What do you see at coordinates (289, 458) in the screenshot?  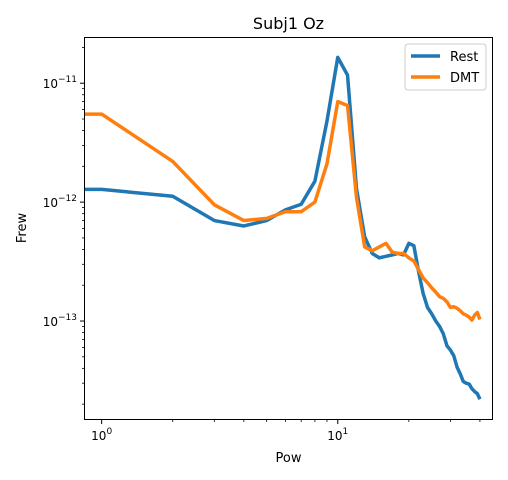 I see `x-axis-label: Pow` at bounding box center [289, 458].